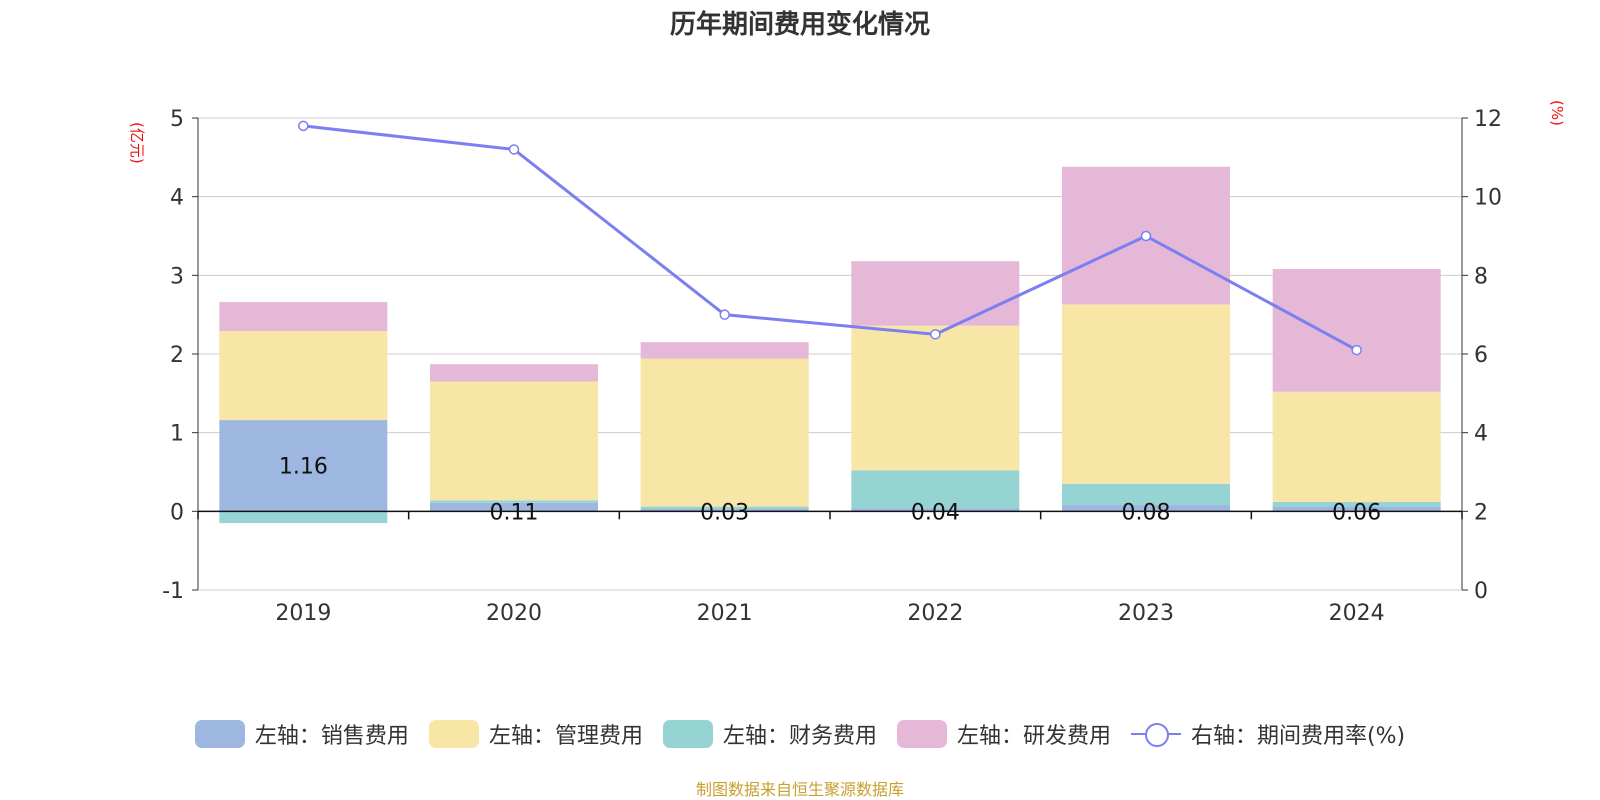  I want to click on bar-sales-2019, so click(303, 466).